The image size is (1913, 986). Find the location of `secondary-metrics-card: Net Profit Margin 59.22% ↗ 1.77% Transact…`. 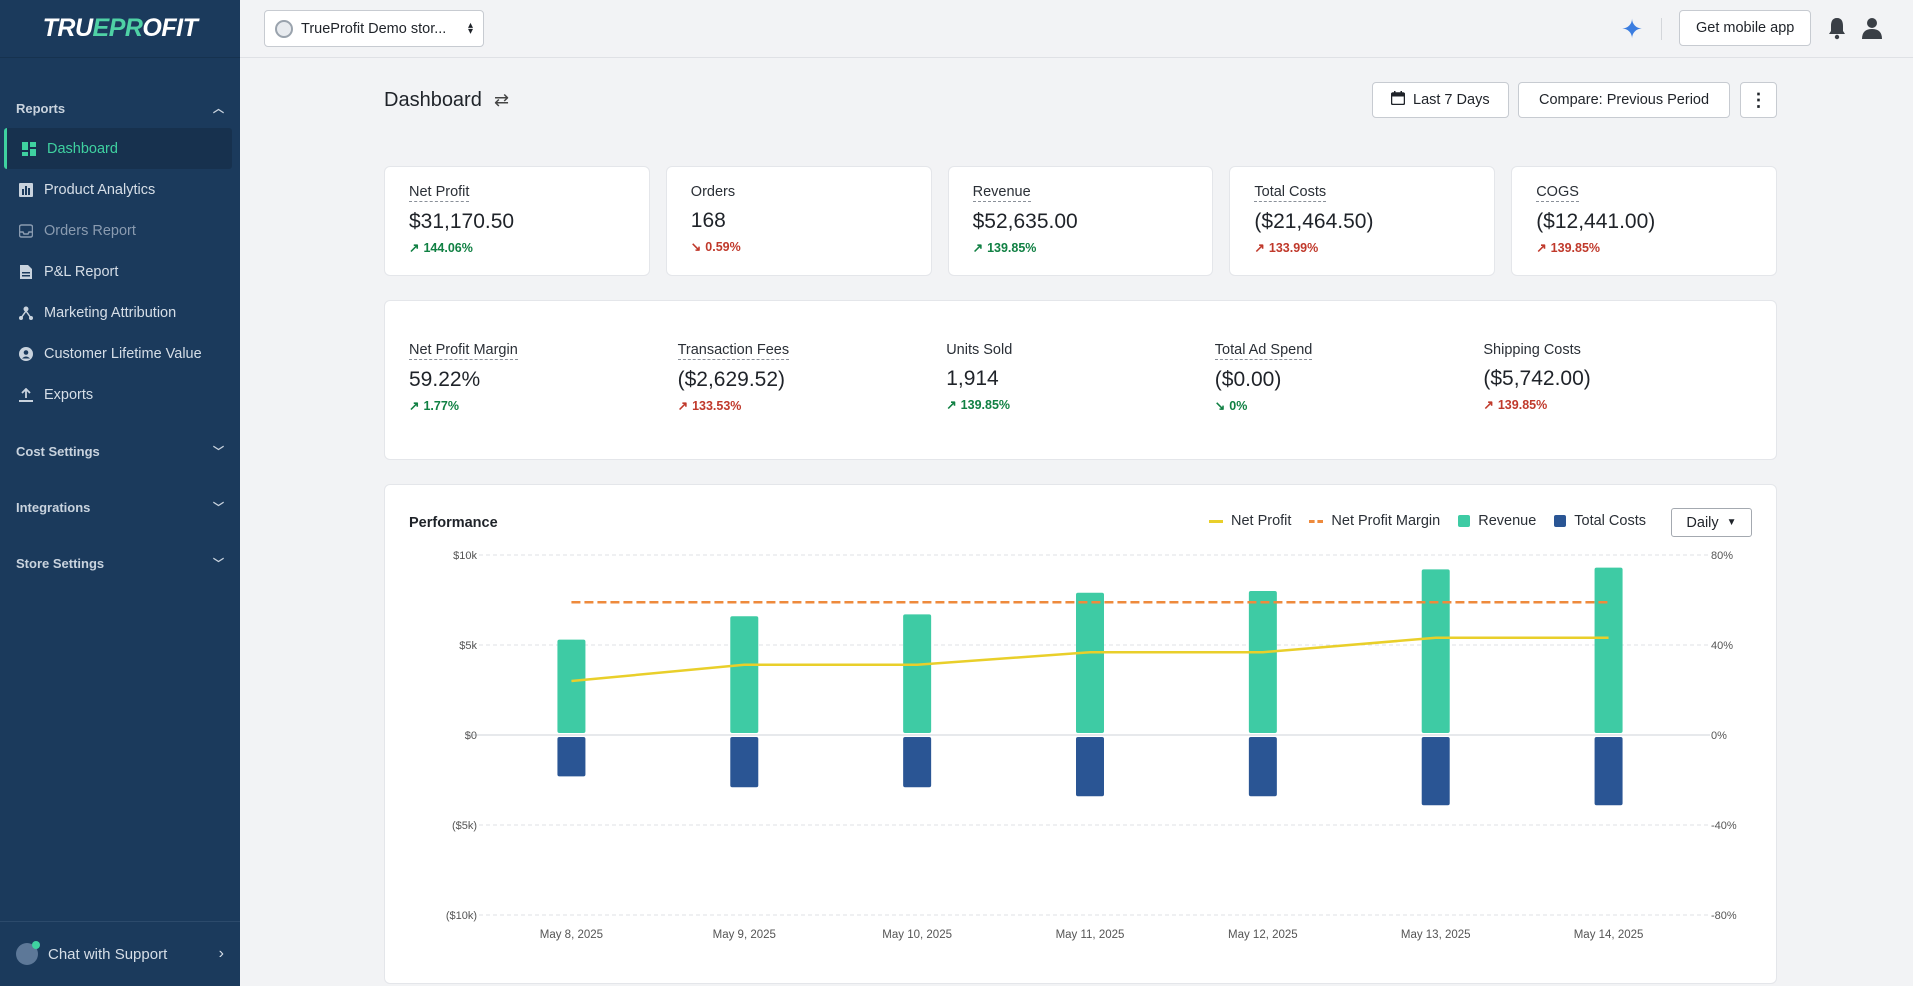

secondary-metrics-card: Net Profit Margin 59.22% ↗ 1.77% Transact… is located at coordinates (1080, 380).